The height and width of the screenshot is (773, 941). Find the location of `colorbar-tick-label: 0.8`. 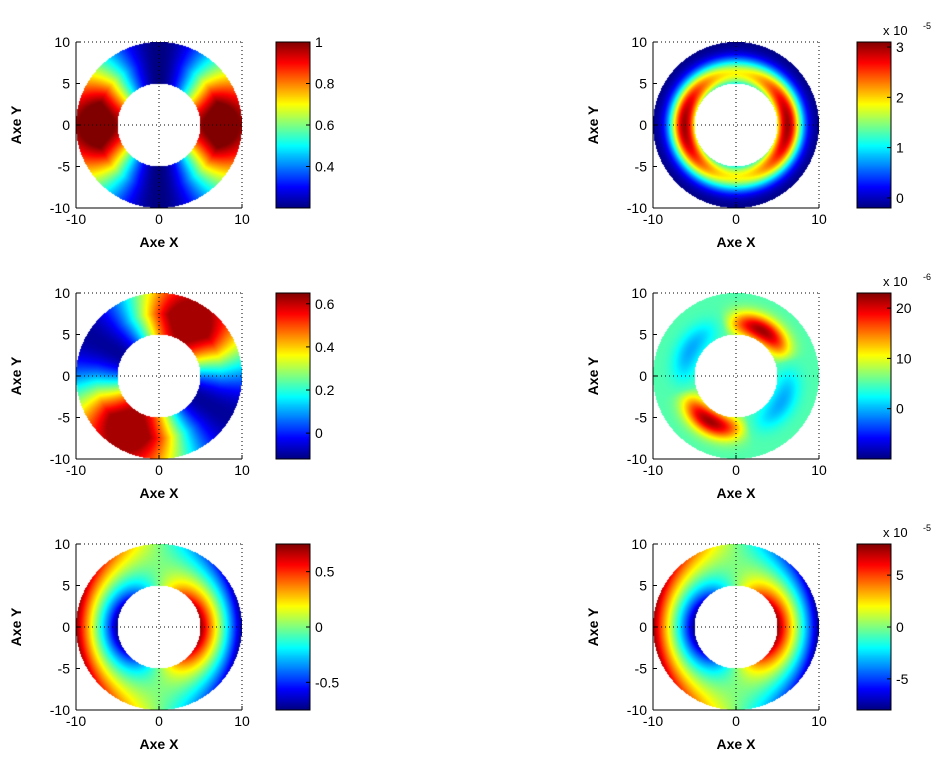

colorbar-tick-label: 0.8 is located at coordinates (325, 84).